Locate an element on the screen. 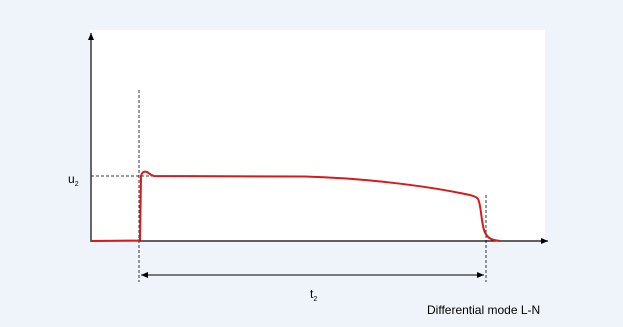 Image resolution: width=623 pixels, height=327 pixels. amplitude-label: u2 is located at coordinates (73, 180).